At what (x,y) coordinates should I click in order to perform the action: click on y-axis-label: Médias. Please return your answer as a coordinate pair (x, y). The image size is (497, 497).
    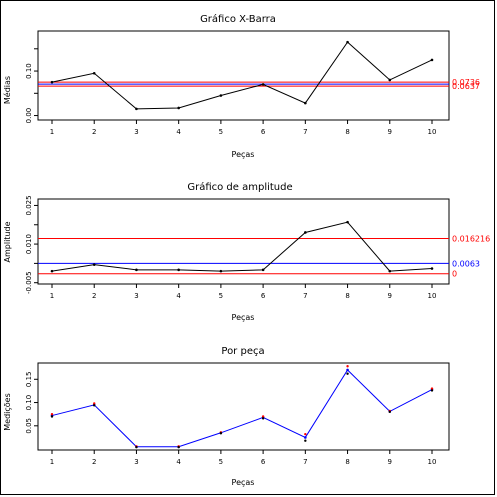
    Looking at the image, I should click on (7, 90).